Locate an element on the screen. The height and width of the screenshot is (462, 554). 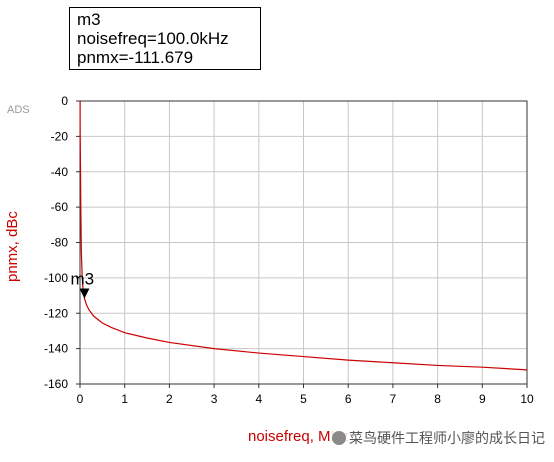
y-axis-label: pnmx, dBc is located at coordinates (12, 246).